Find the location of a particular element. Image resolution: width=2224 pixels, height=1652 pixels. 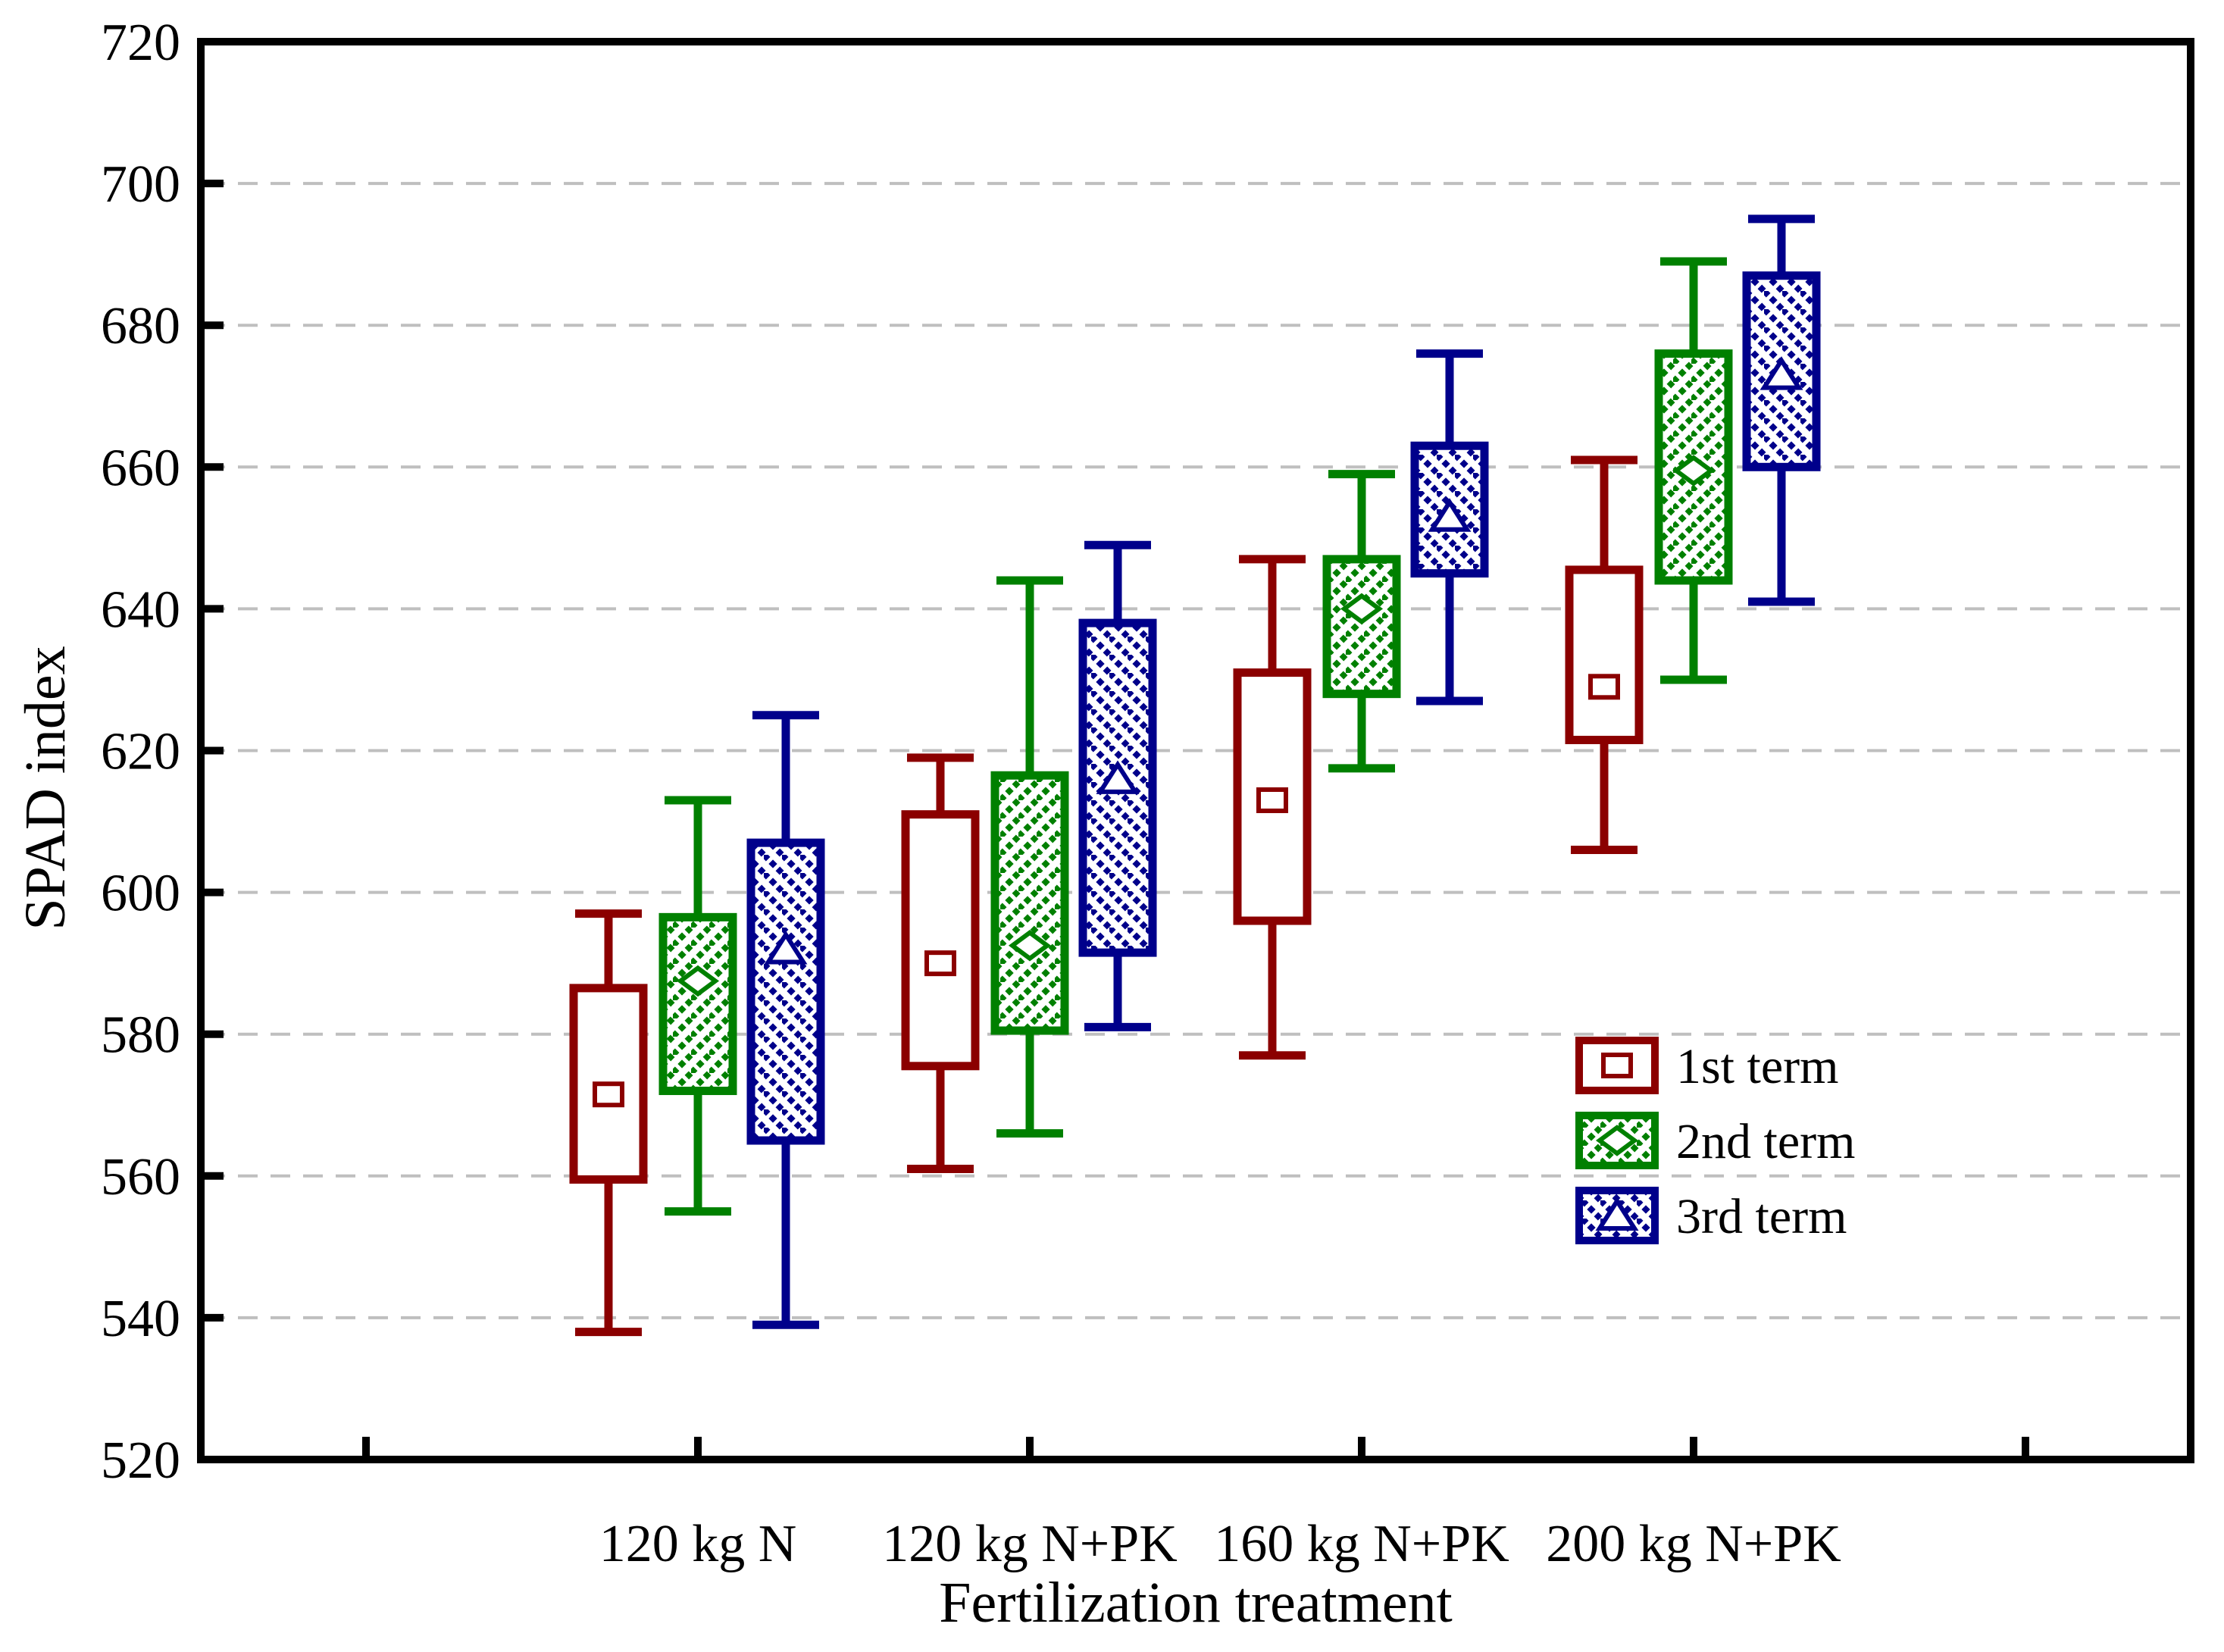

y-tick-label: 560 is located at coordinates (140, 1177).